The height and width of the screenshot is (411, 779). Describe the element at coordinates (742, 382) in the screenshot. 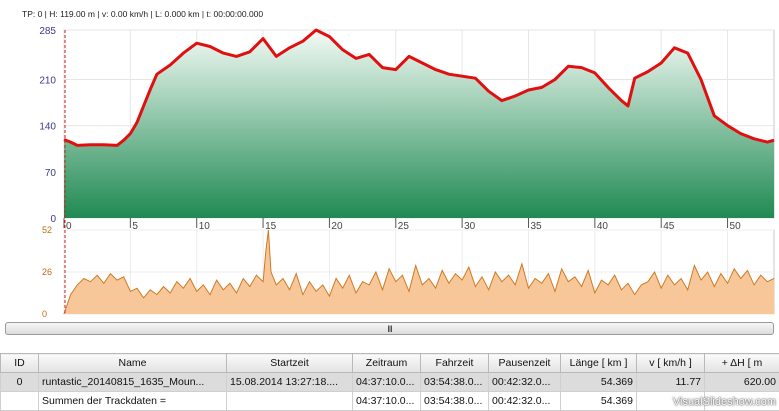

I see `cell-elevation-gain: 620.00` at that location.